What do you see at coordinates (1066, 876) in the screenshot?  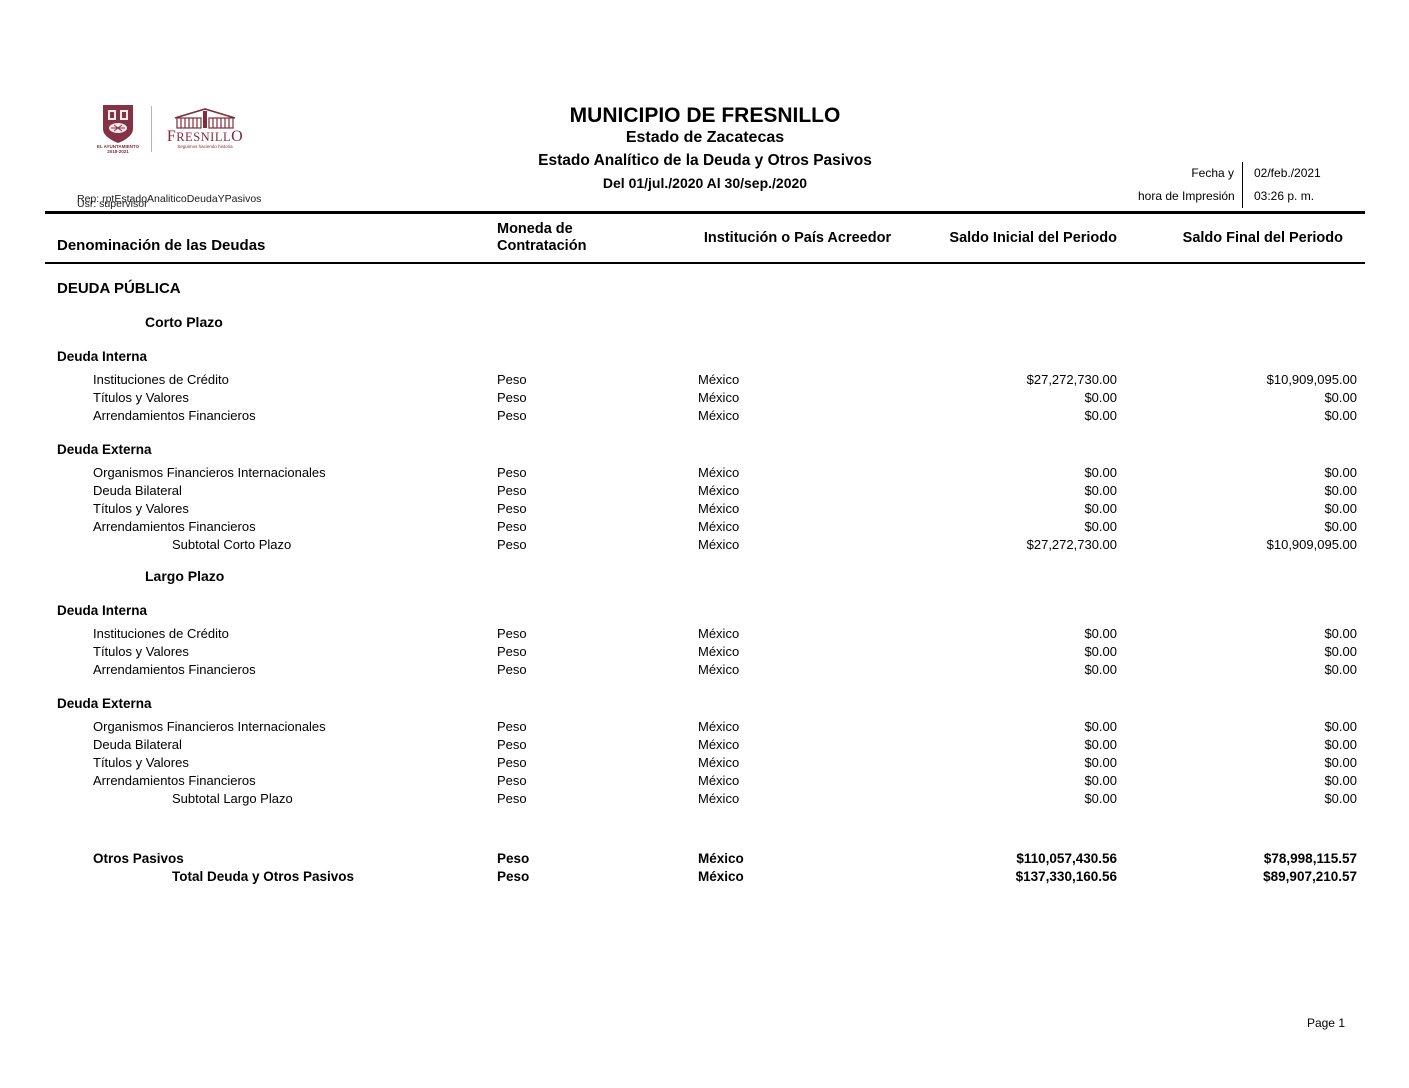 I see `cell-saldo-inicial: $137,330,160.56` at bounding box center [1066, 876].